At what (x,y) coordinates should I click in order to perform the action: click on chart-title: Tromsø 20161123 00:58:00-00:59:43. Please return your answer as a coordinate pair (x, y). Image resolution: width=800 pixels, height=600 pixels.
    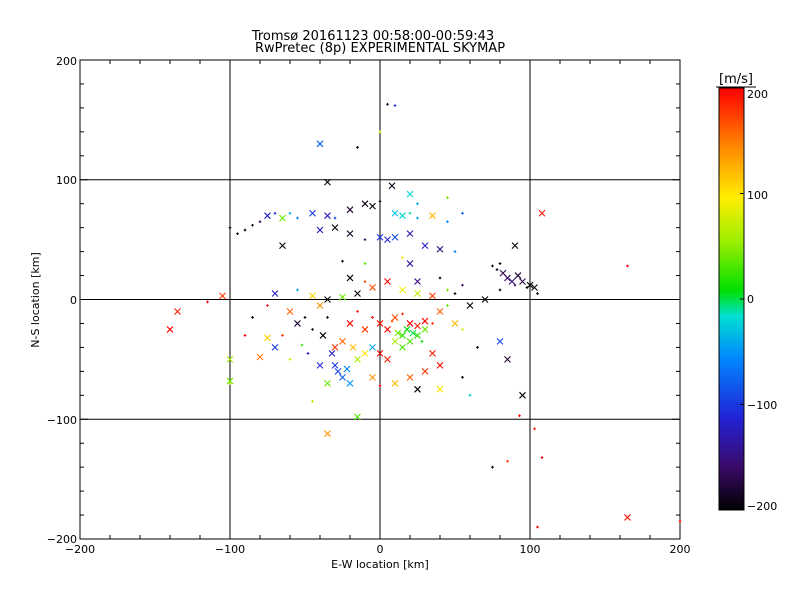
    Looking at the image, I should click on (372, 36).